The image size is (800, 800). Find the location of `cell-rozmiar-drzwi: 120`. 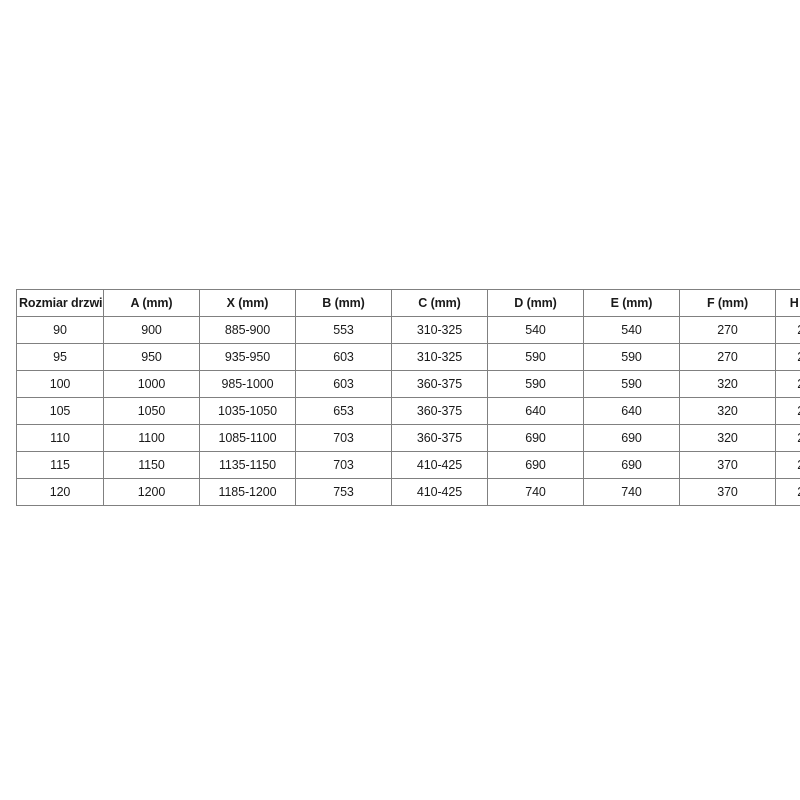

cell-rozmiar-drzwi: 120 is located at coordinates (60, 492).